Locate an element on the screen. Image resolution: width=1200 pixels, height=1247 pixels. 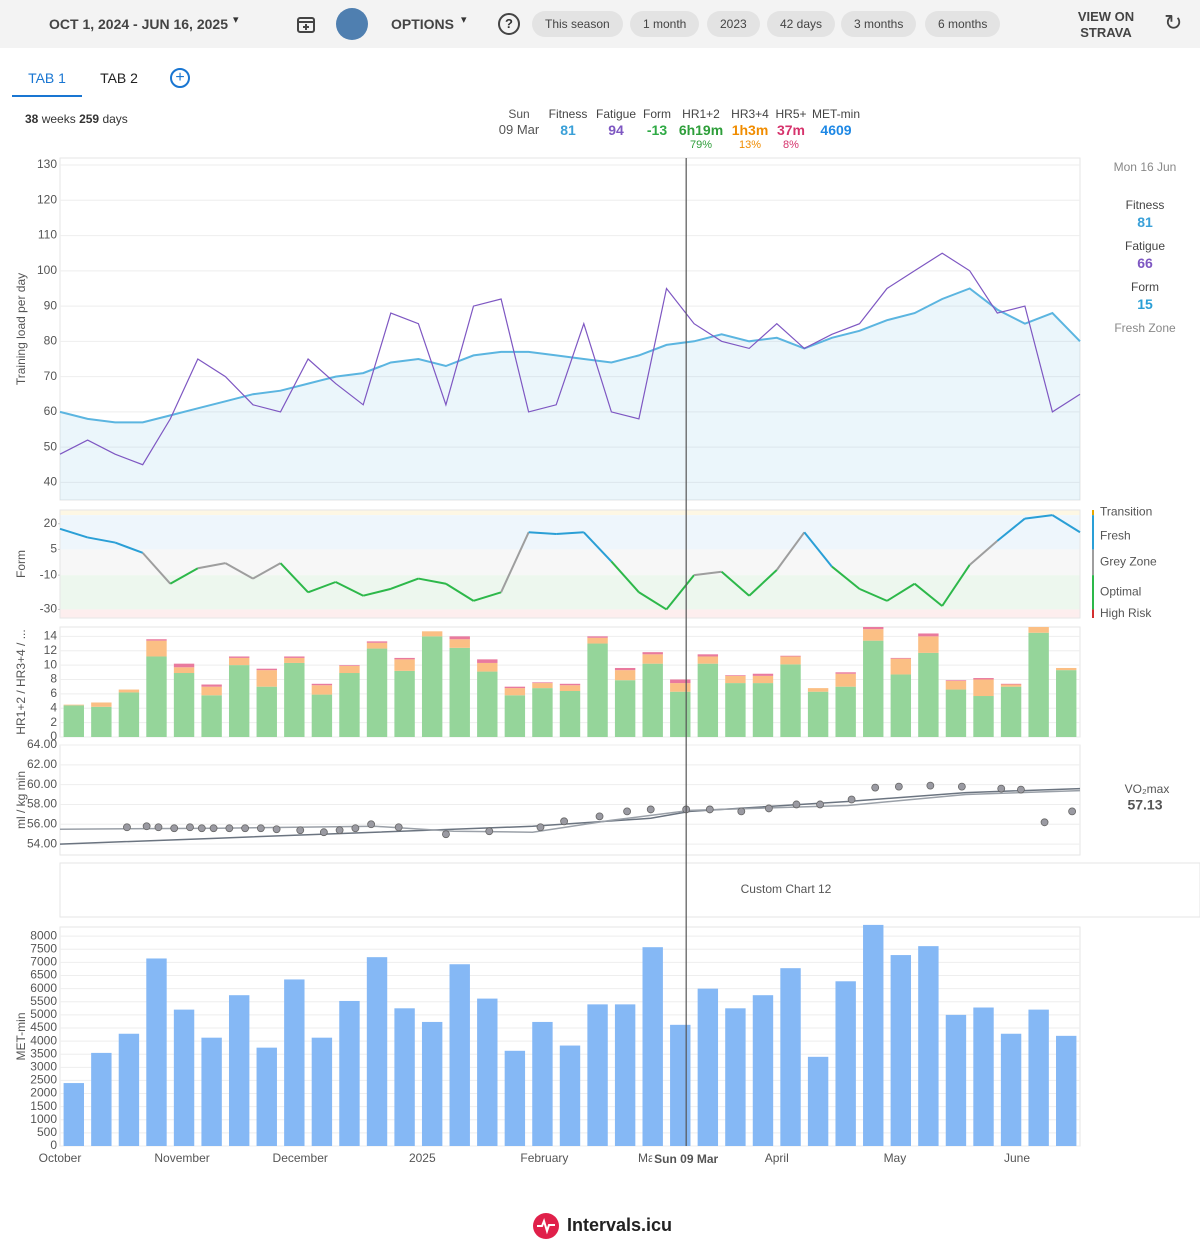
y-tick-label: 8000 is located at coordinates (43, 935).